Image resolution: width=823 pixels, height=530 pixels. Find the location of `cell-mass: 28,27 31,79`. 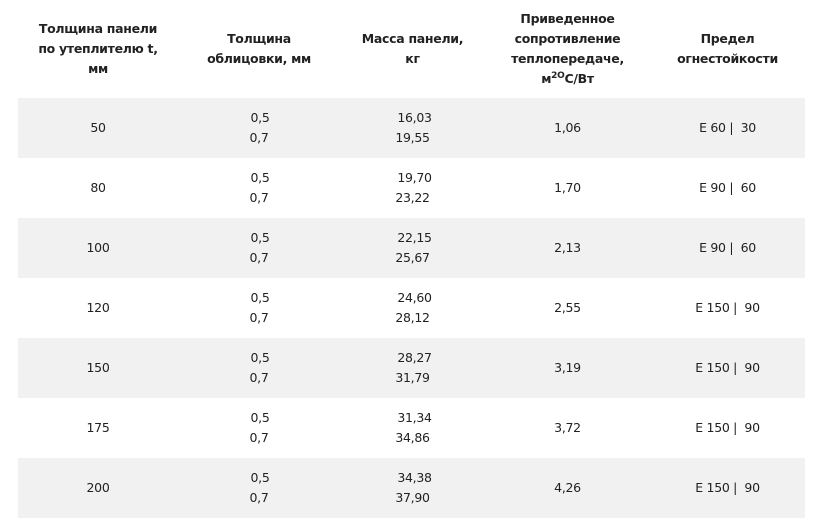

cell-mass: 28,27 31,79 is located at coordinates (412, 368).